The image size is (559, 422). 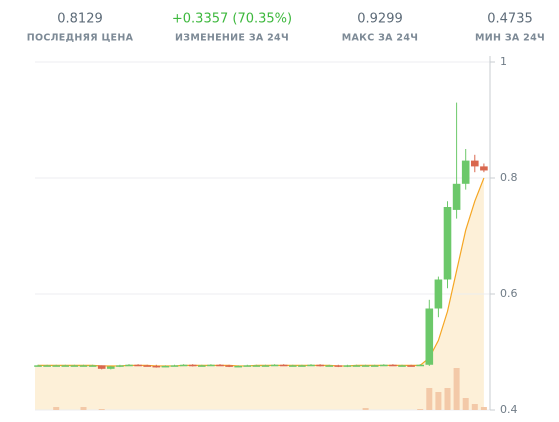 What do you see at coordinates (503, 61) in the screenshot?
I see `y-tick-label: 1` at bounding box center [503, 61].